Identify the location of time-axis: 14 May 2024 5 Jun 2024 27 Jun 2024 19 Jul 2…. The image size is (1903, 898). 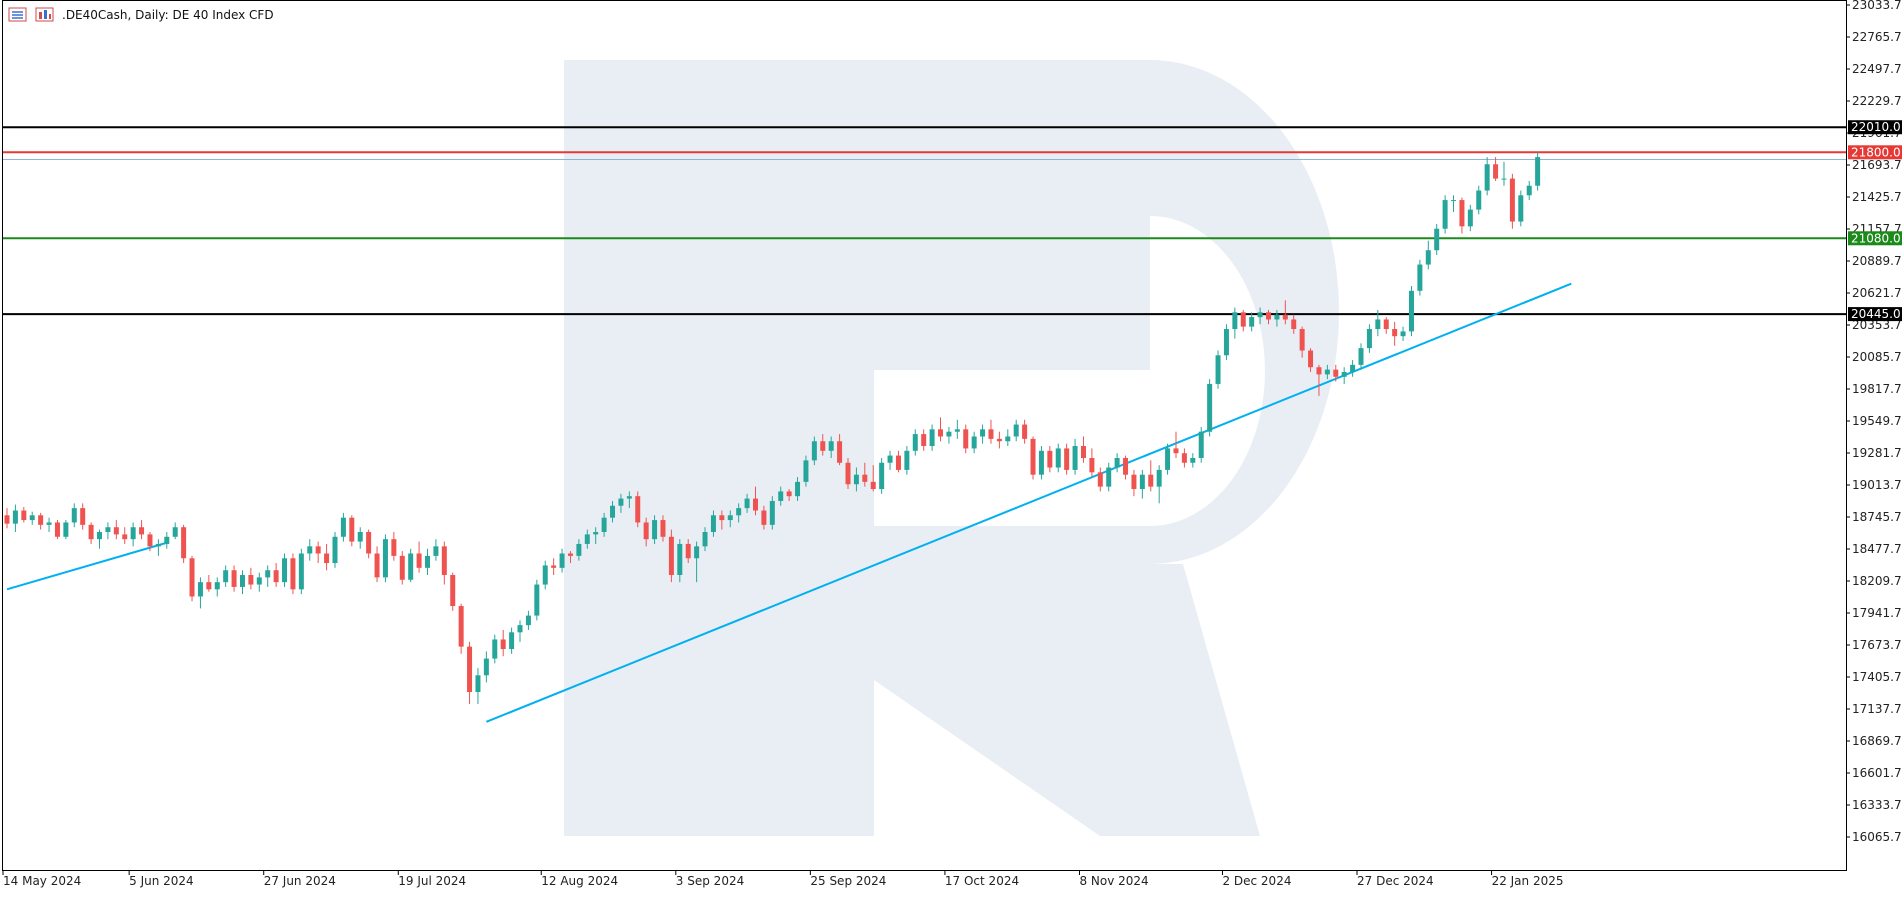
(783, 879).